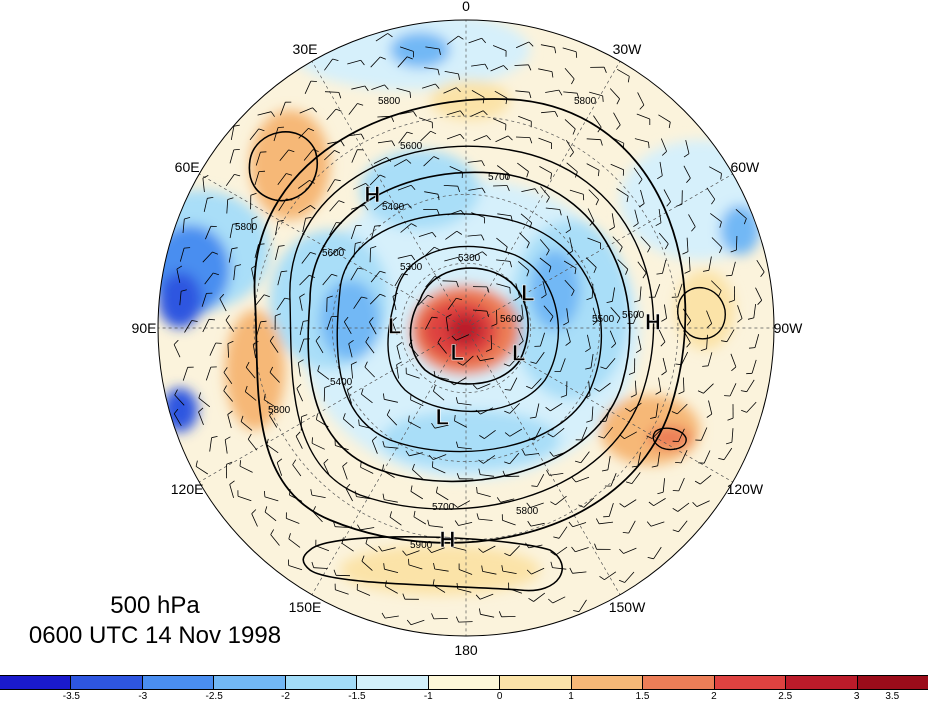 The image size is (928, 702). Describe the element at coordinates (394, 326) in the screenshot. I see `low-pressure-center: L` at that location.